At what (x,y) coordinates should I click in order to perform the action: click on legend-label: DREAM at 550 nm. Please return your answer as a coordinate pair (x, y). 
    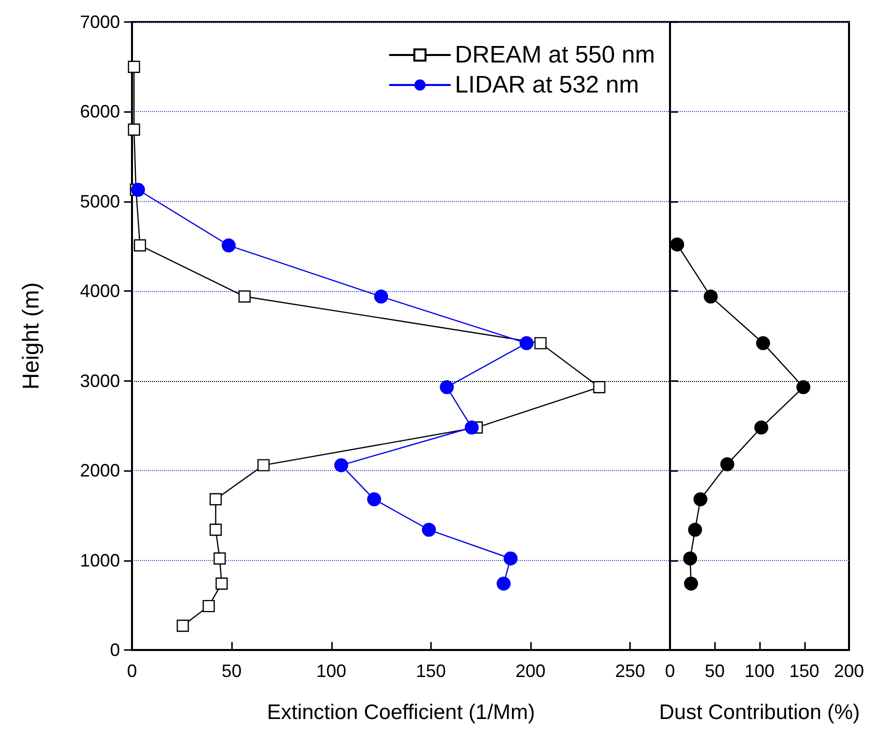
    Looking at the image, I should click on (555, 55).